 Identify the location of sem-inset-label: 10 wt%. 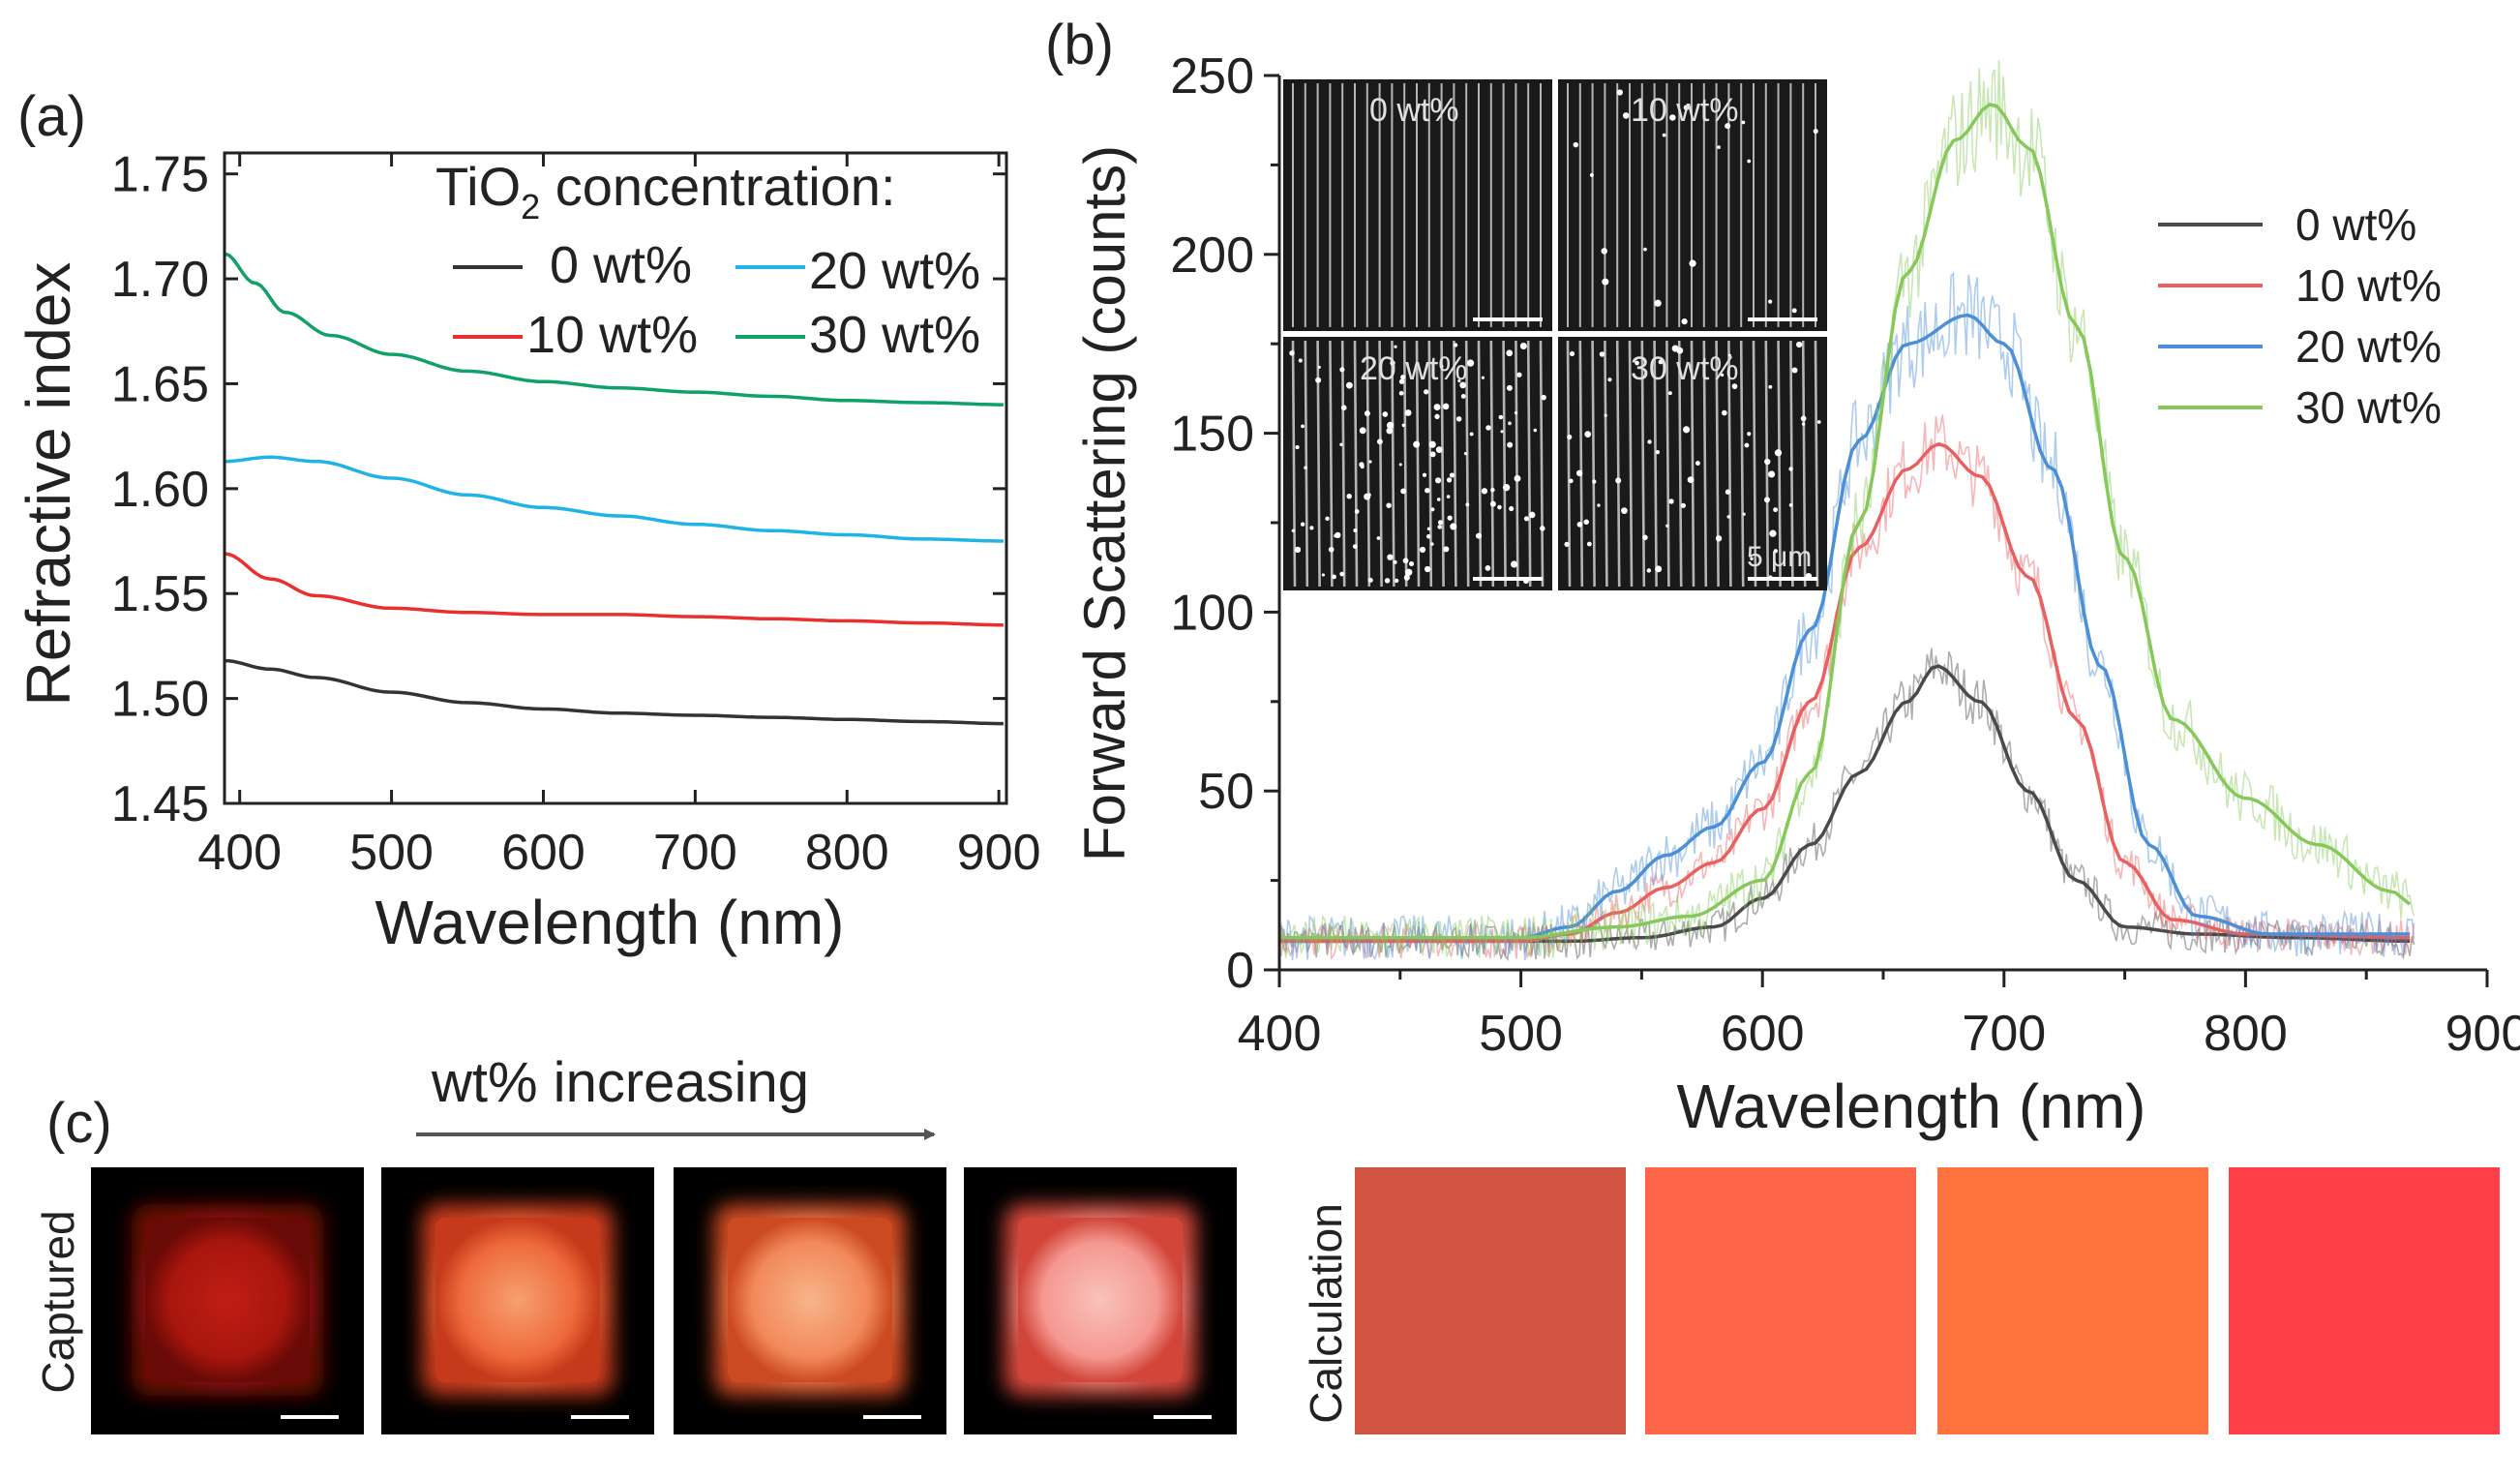
(1685, 110).